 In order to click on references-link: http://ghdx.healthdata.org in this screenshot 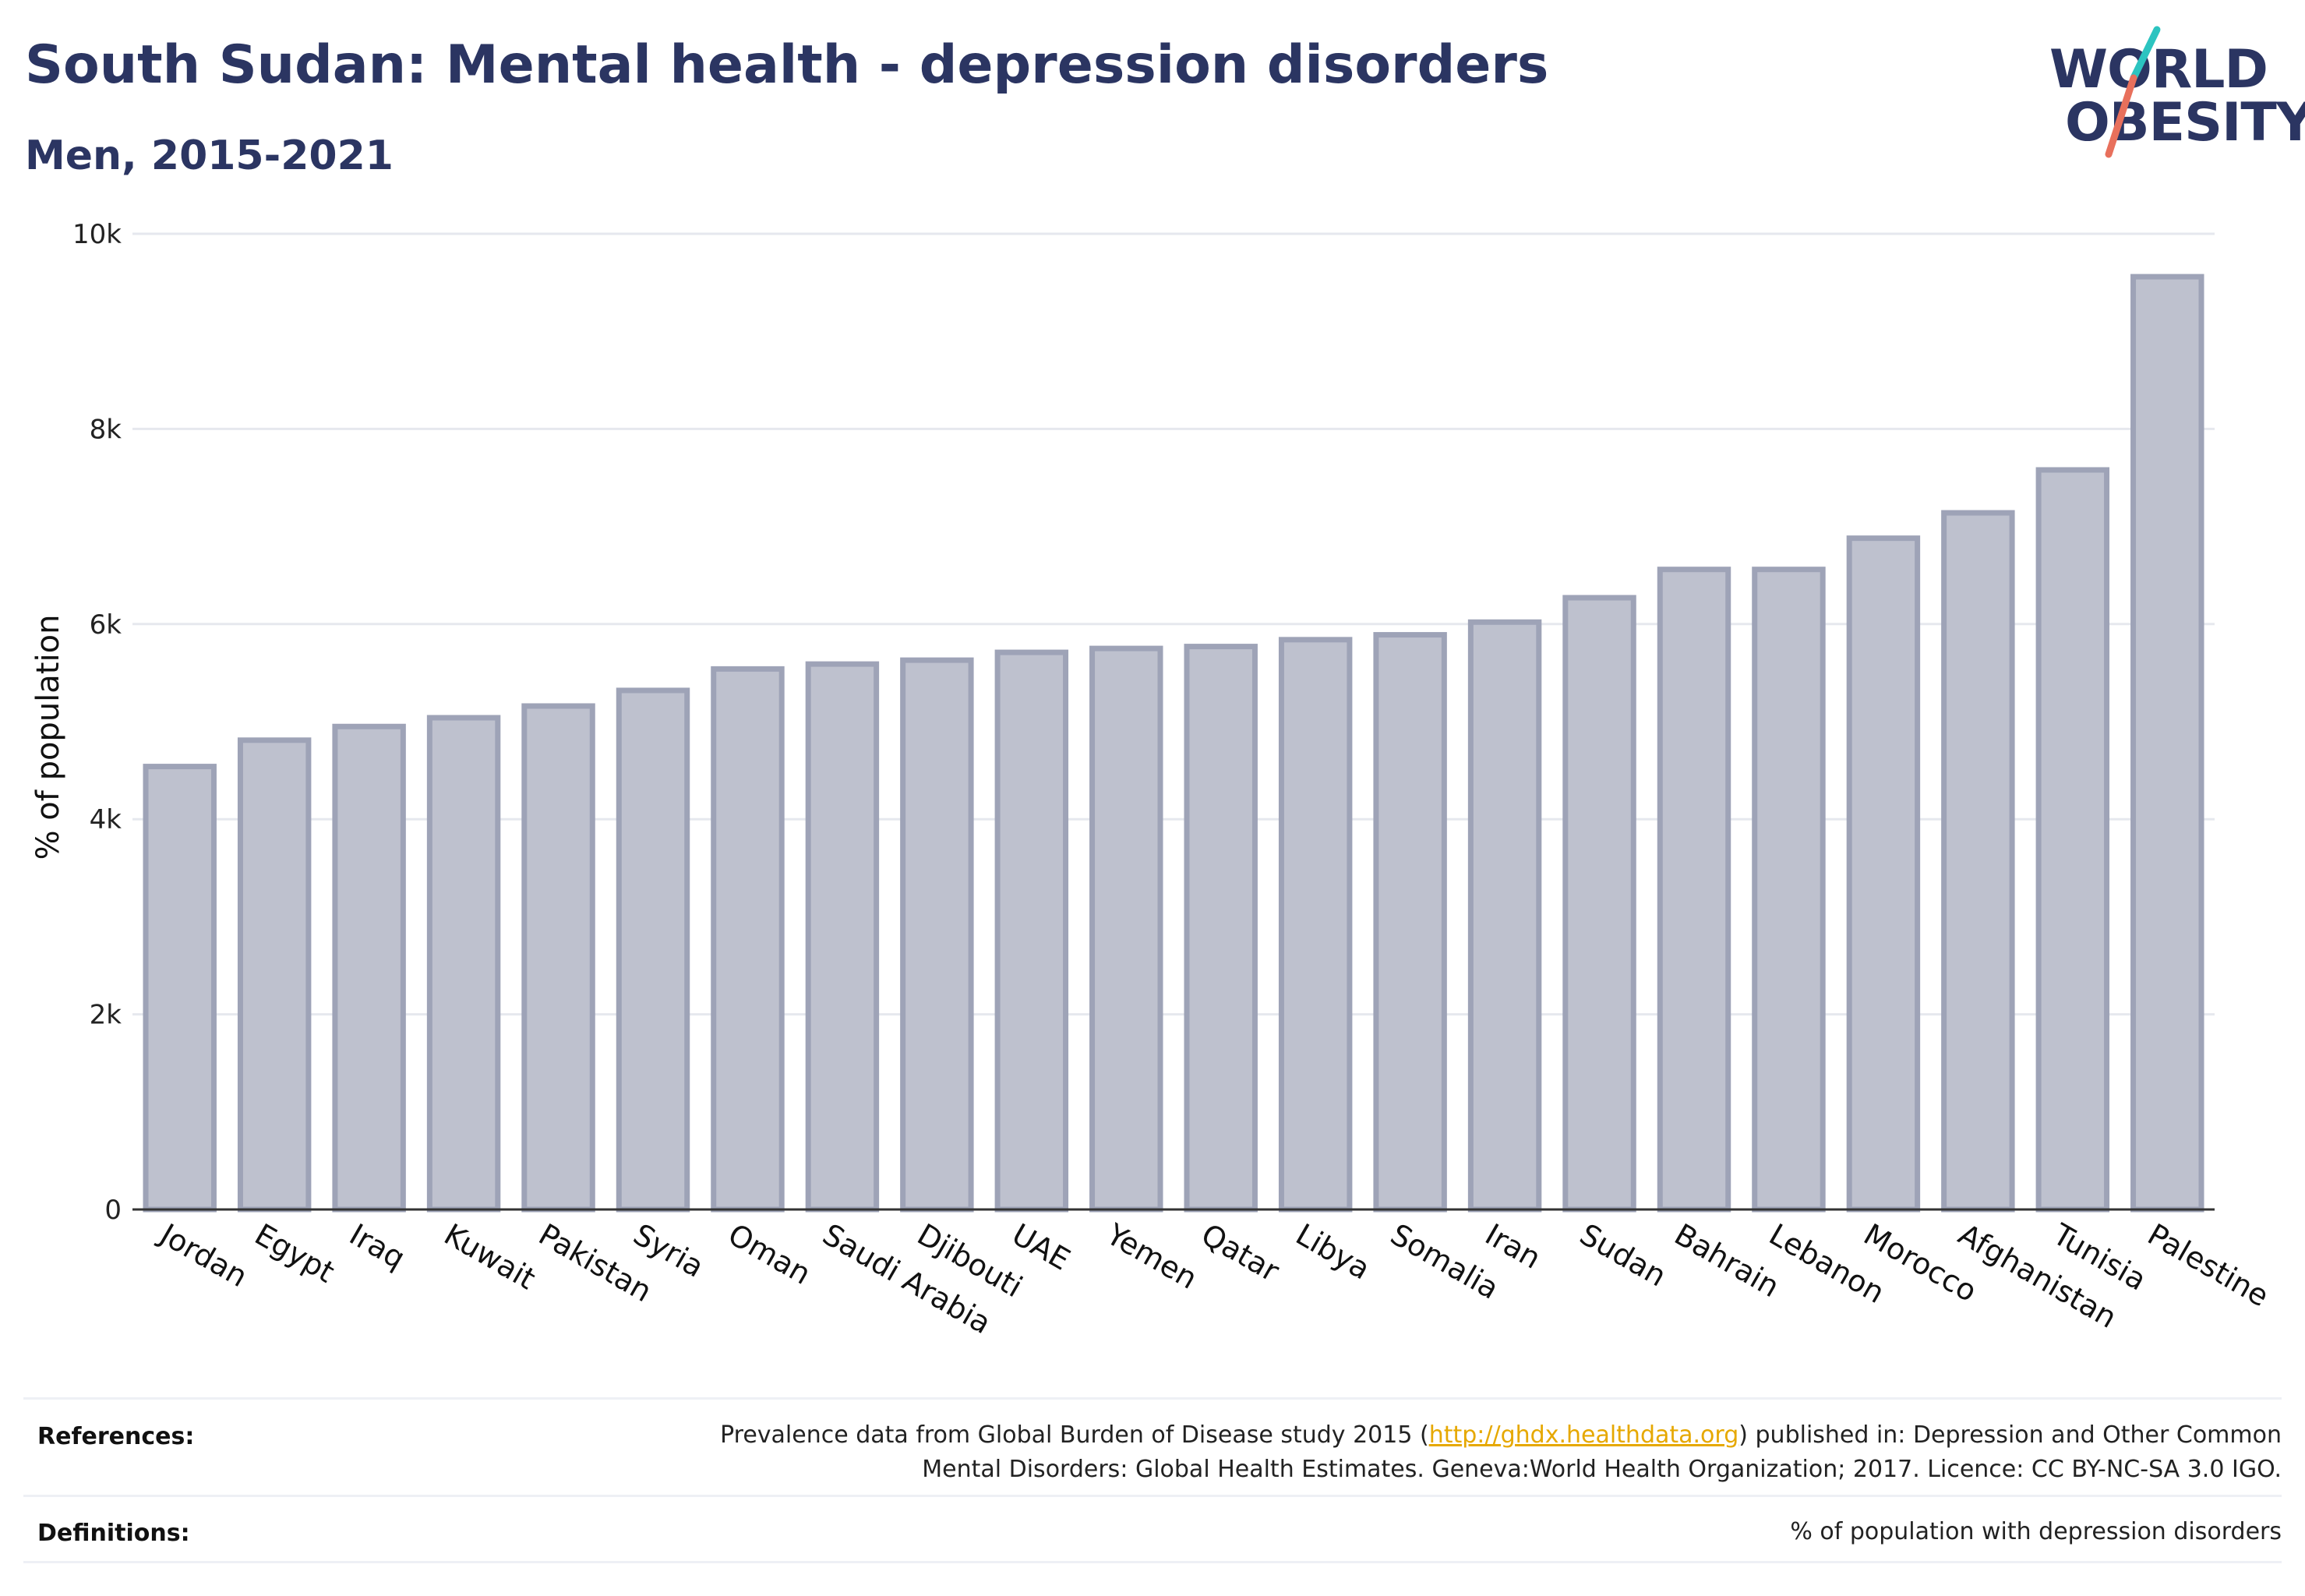, I will do `click(1583, 1435)`.